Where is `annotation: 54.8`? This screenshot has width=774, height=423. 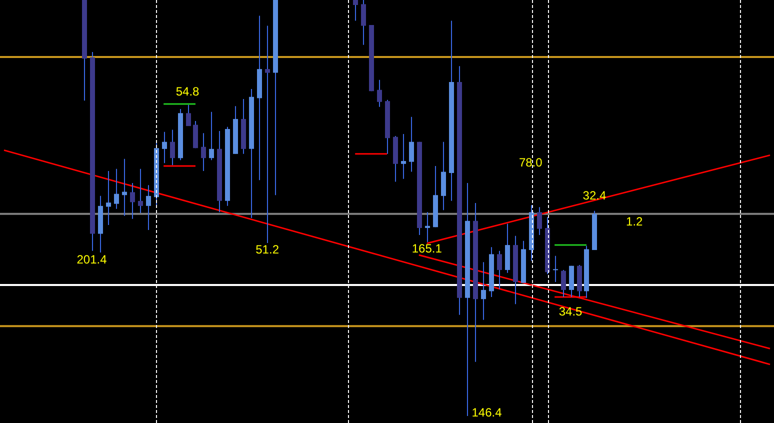
annotation: 54.8 is located at coordinates (188, 91).